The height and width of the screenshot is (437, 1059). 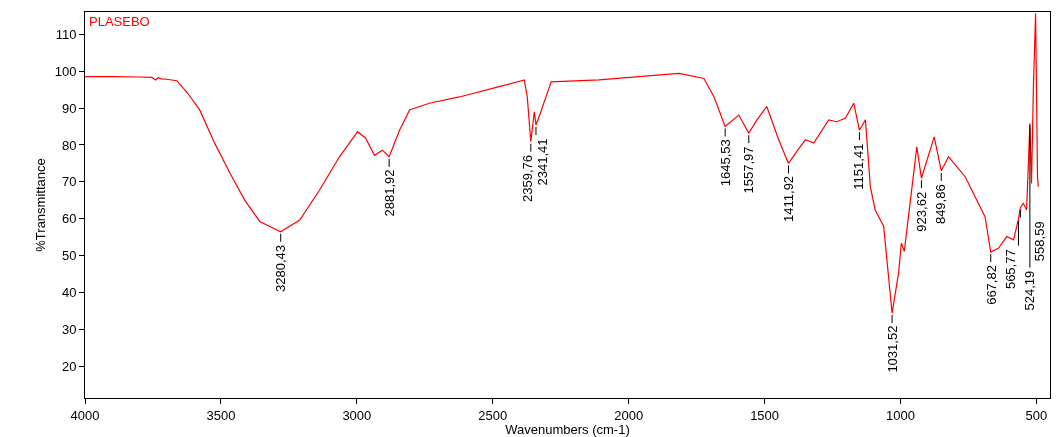 I want to click on annotation: 2359,76, so click(x=527, y=178).